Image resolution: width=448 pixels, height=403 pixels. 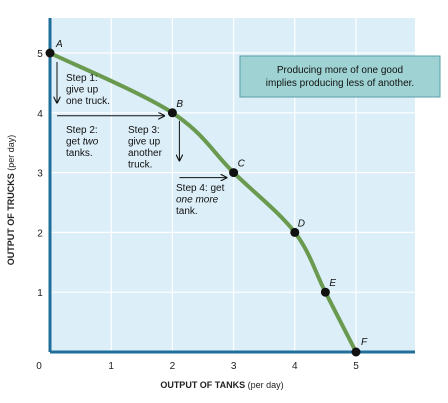 What do you see at coordinates (39, 366) in the screenshot?
I see `x-tick-label: 0` at bounding box center [39, 366].